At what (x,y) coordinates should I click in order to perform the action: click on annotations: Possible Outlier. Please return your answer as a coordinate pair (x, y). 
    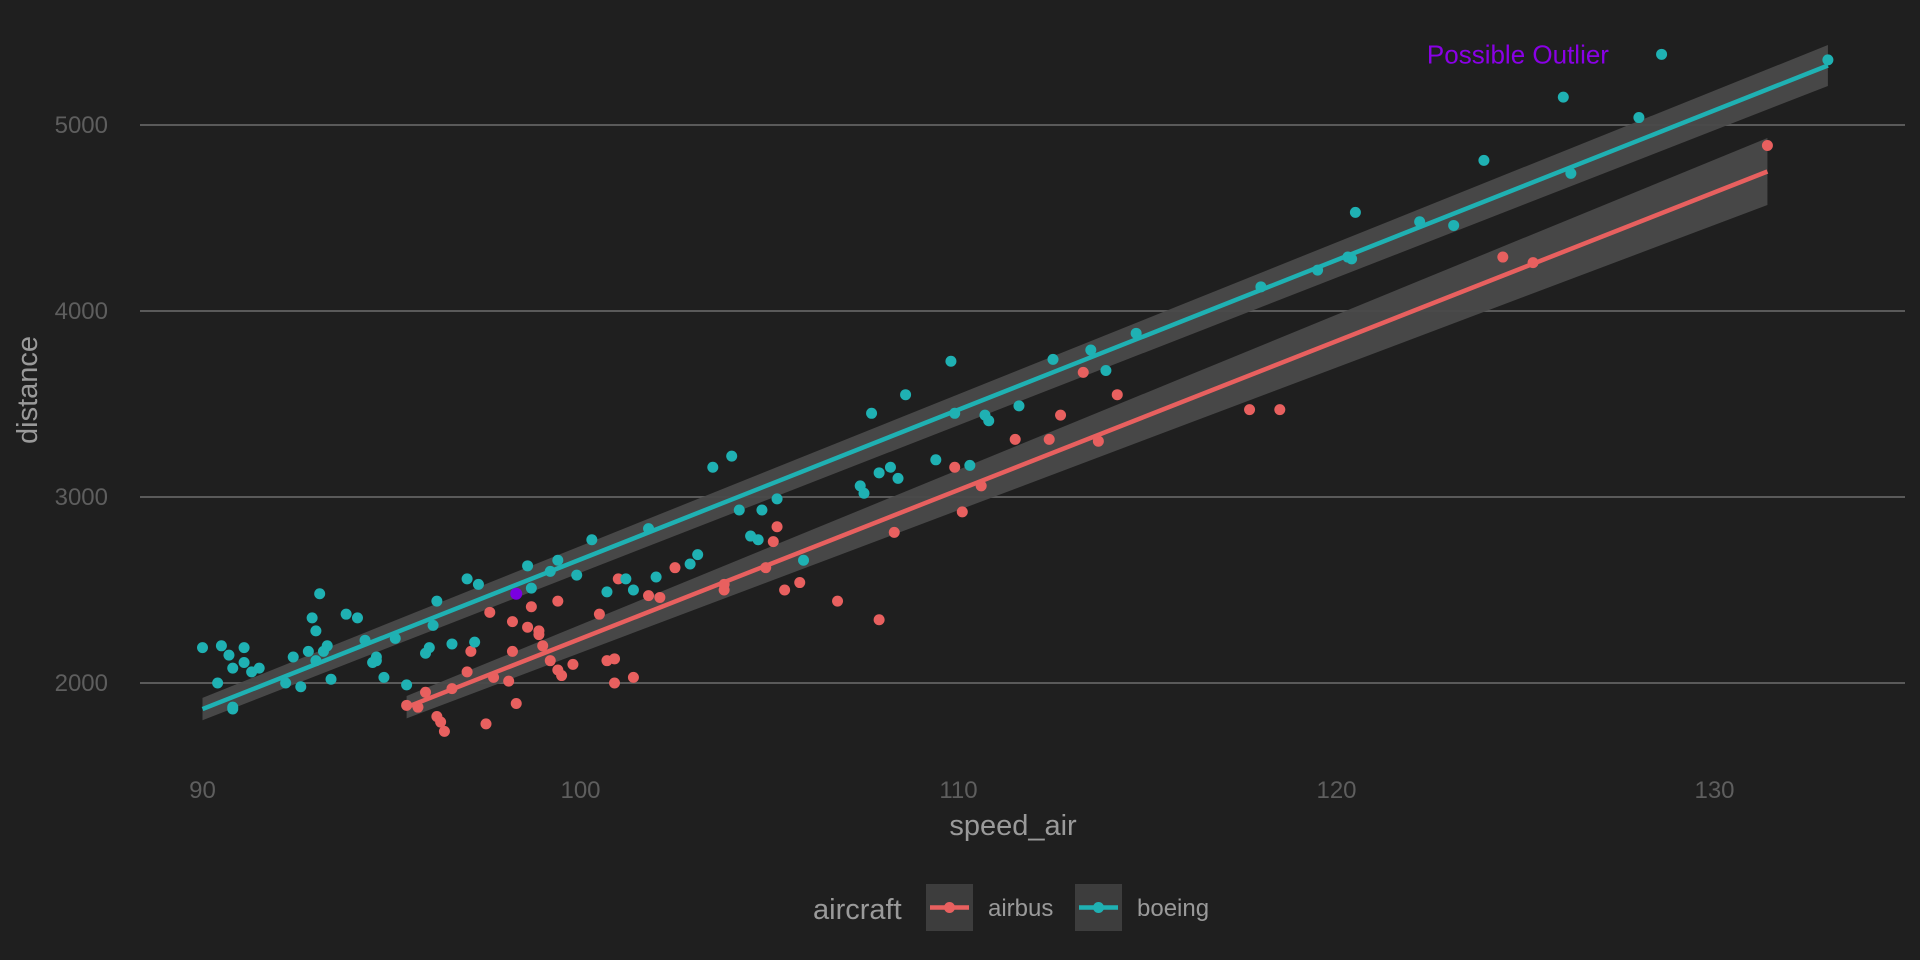
    Looking at the image, I should click on (1518, 54).